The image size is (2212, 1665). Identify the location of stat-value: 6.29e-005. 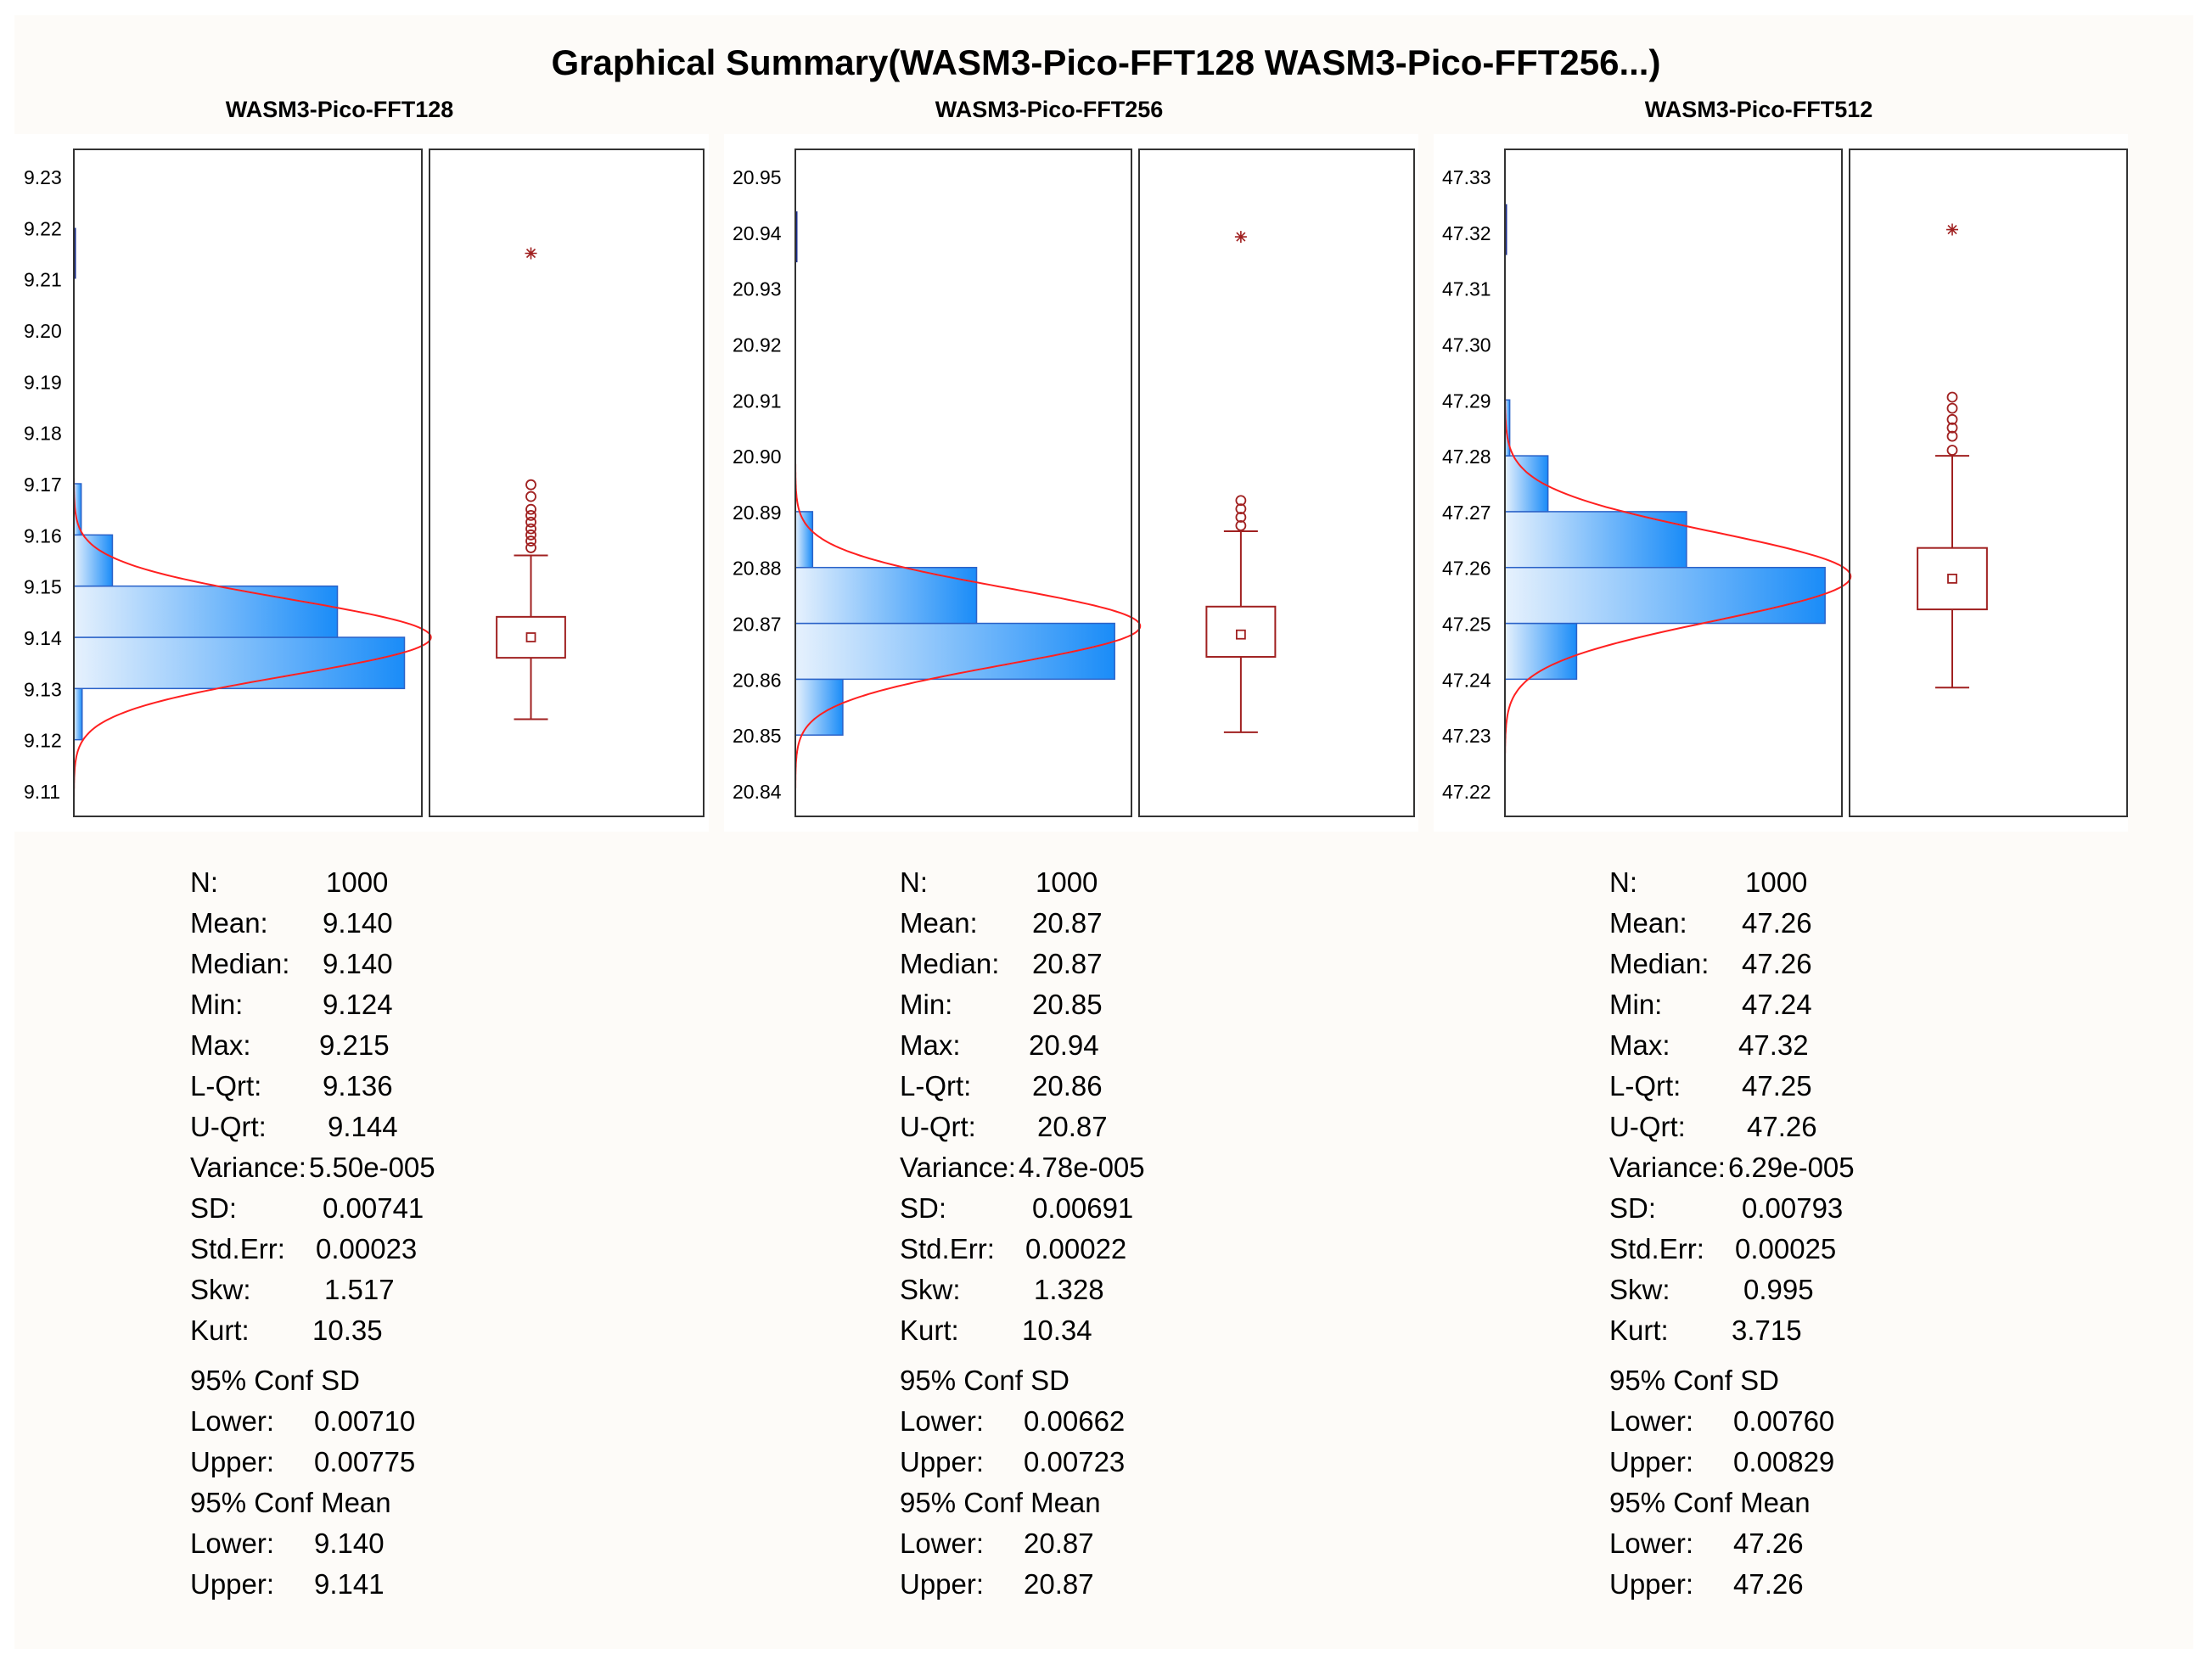
(1791, 1167).